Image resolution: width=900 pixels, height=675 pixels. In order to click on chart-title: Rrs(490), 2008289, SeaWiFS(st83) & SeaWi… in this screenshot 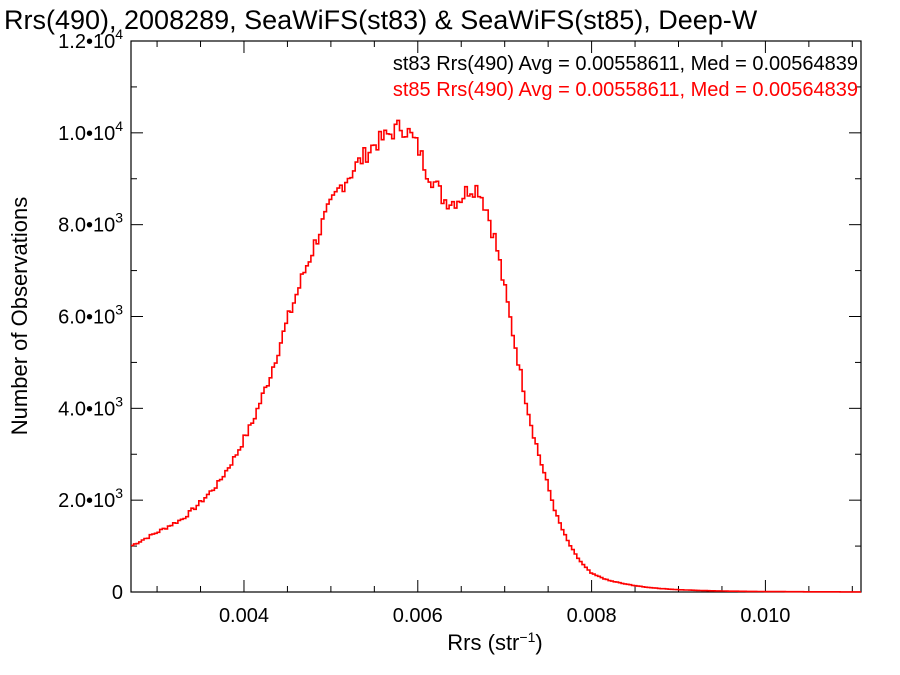, I will do `click(381, 20)`.